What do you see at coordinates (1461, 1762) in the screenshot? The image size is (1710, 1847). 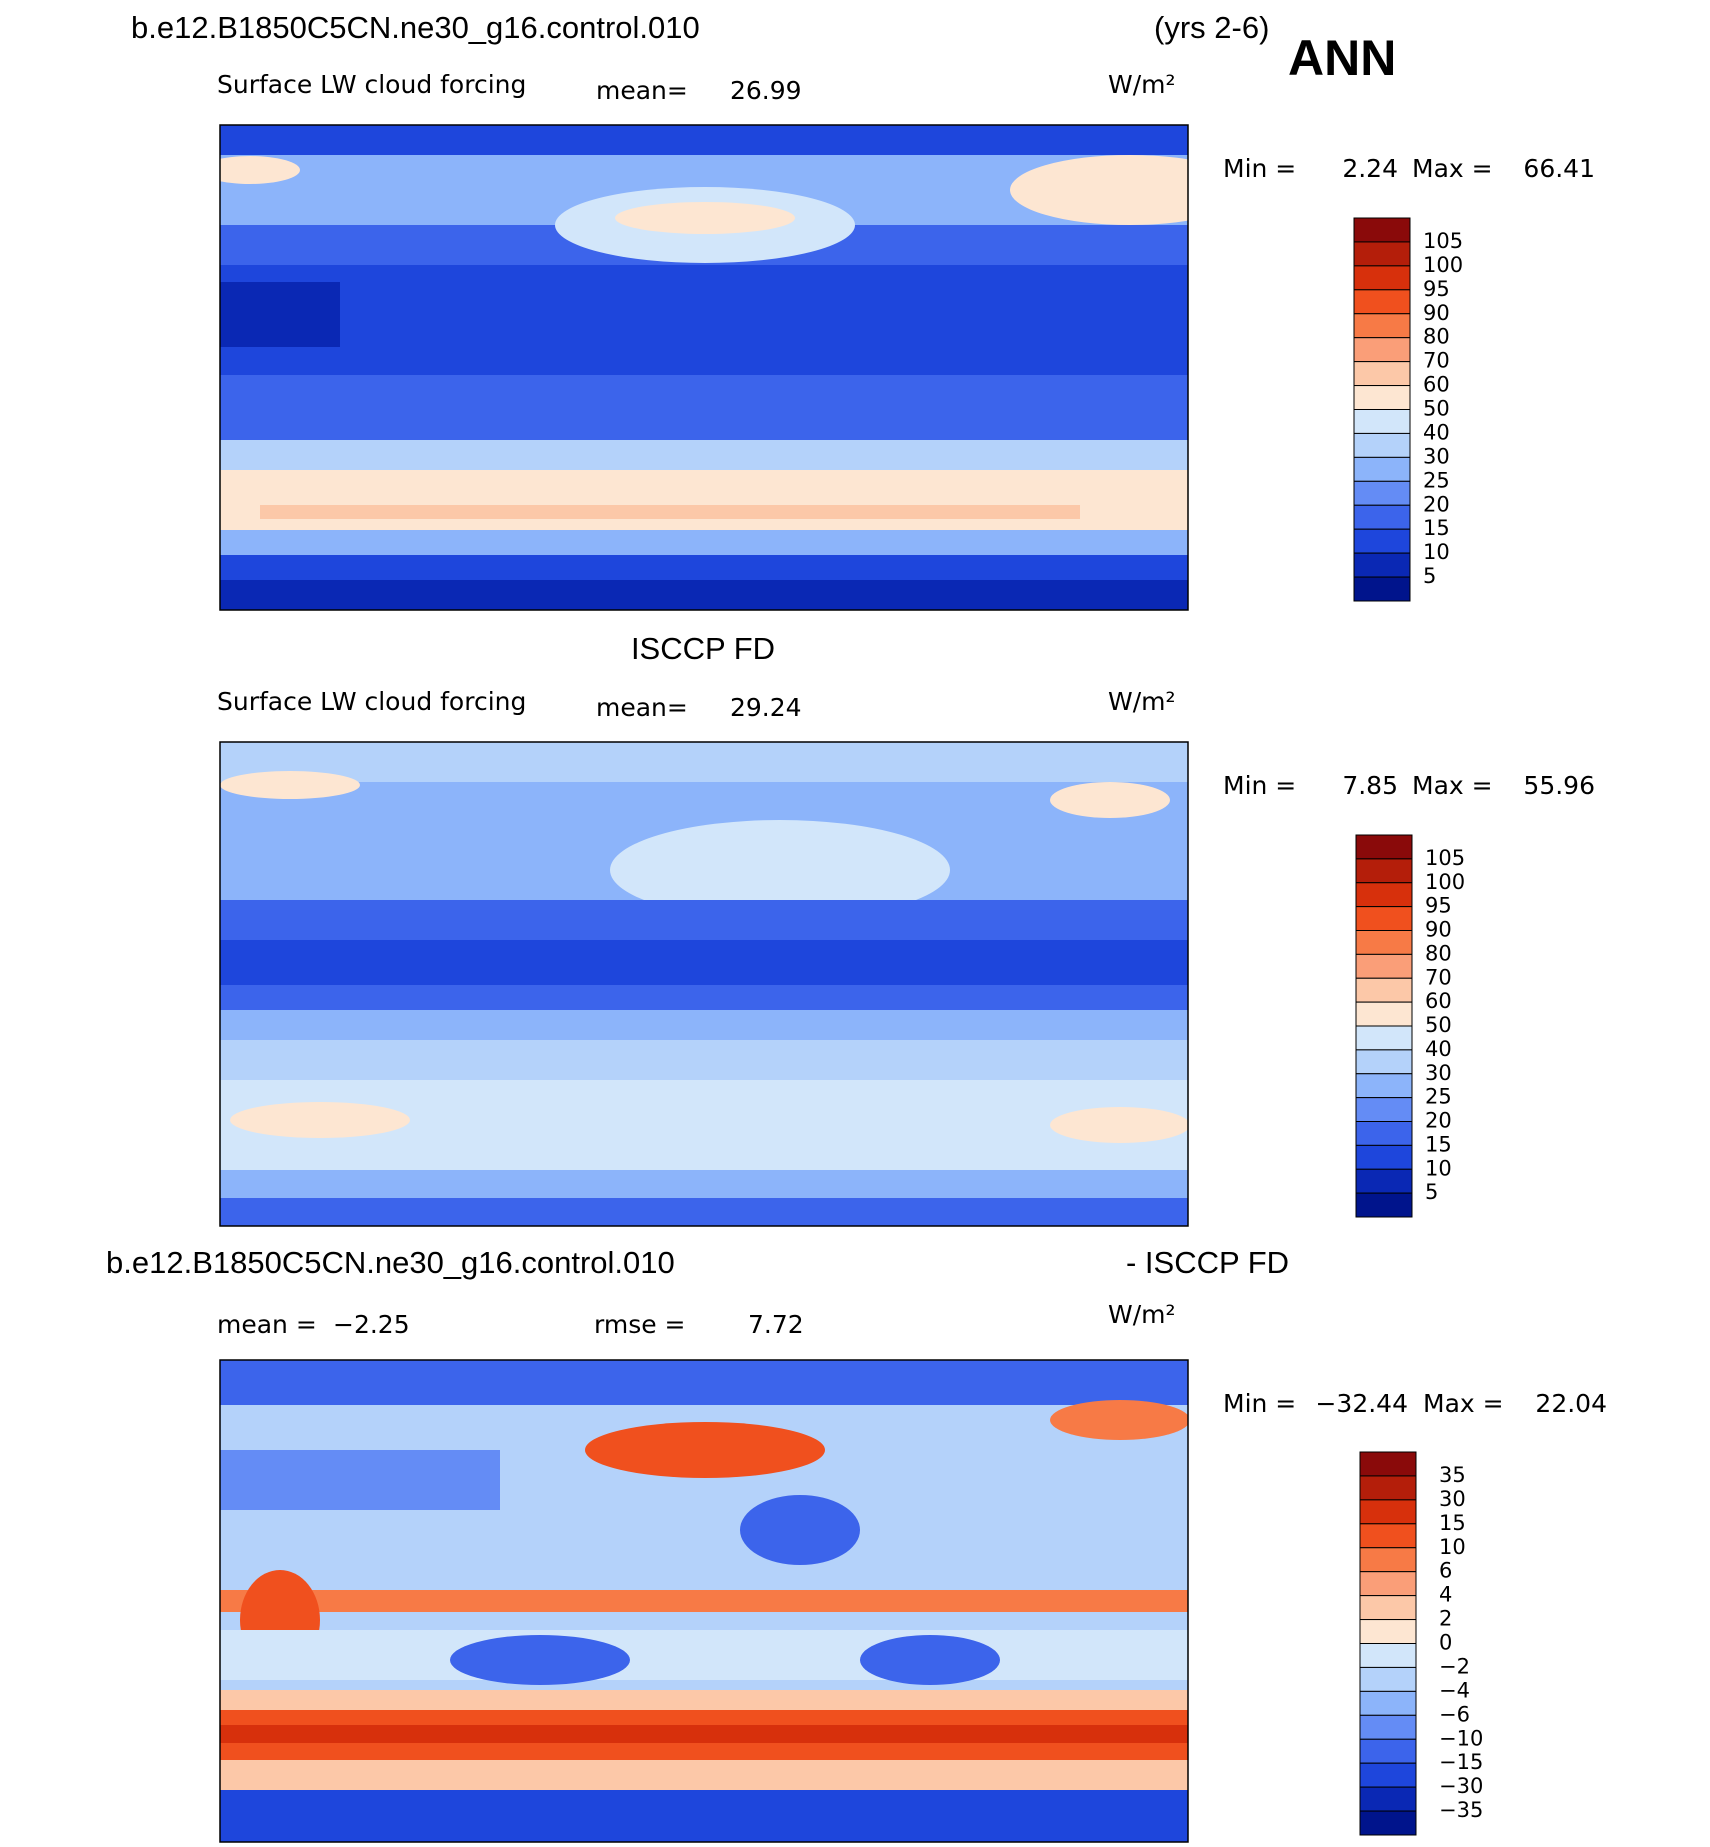 I see `colorbar-label: −15` at bounding box center [1461, 1762].